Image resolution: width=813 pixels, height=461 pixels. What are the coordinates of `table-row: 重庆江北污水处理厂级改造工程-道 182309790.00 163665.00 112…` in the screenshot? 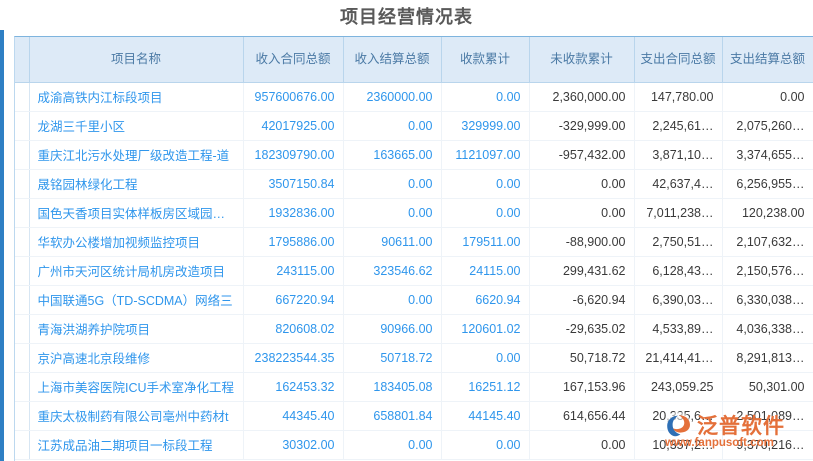 It's located at (414, 155).